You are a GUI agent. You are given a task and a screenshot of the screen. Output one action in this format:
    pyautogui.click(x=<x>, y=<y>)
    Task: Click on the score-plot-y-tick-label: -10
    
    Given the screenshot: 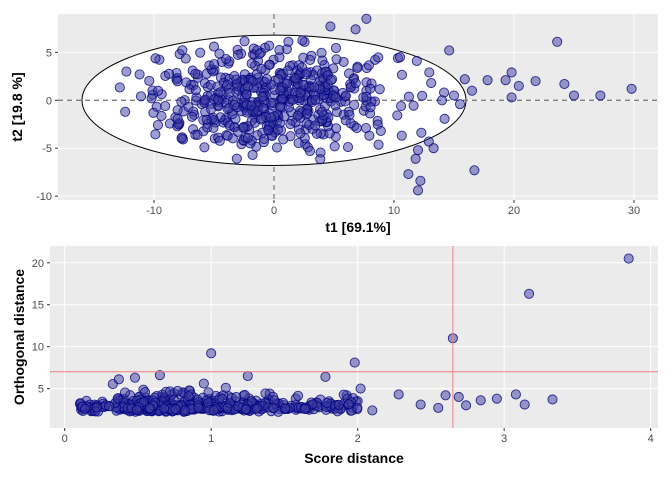 What is the action you would take?
    pyautogui.click(x=44, y=197)
    